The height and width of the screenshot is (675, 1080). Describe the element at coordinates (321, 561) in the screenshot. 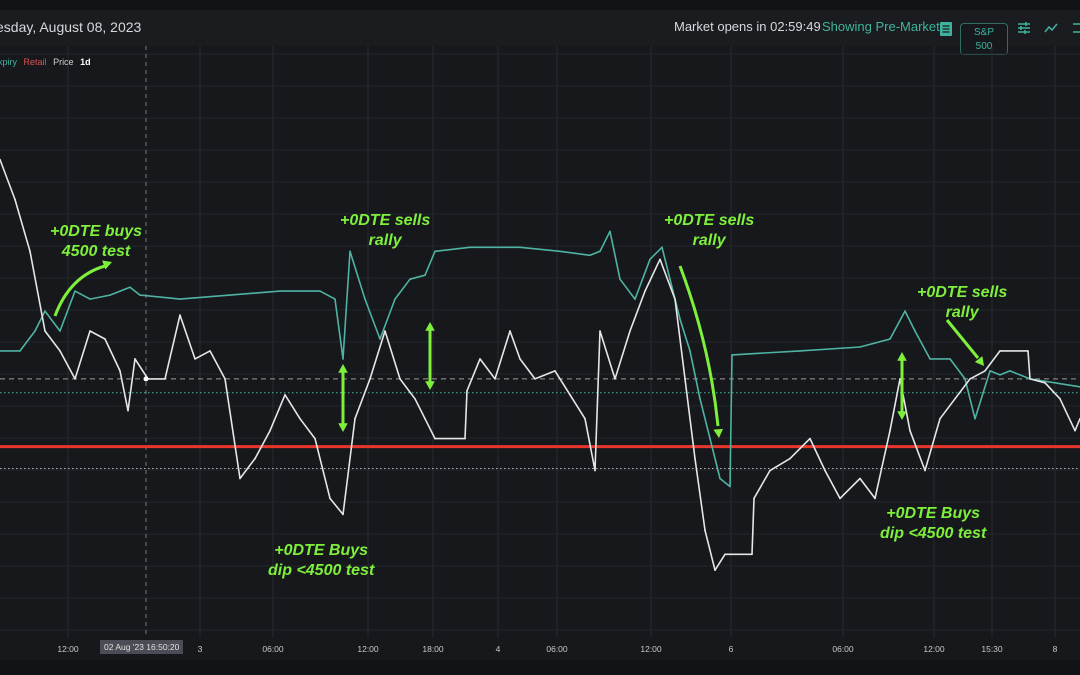

I see `annotation-buys-dip-1: +0DTE Buys dip <4500 test` at that location.